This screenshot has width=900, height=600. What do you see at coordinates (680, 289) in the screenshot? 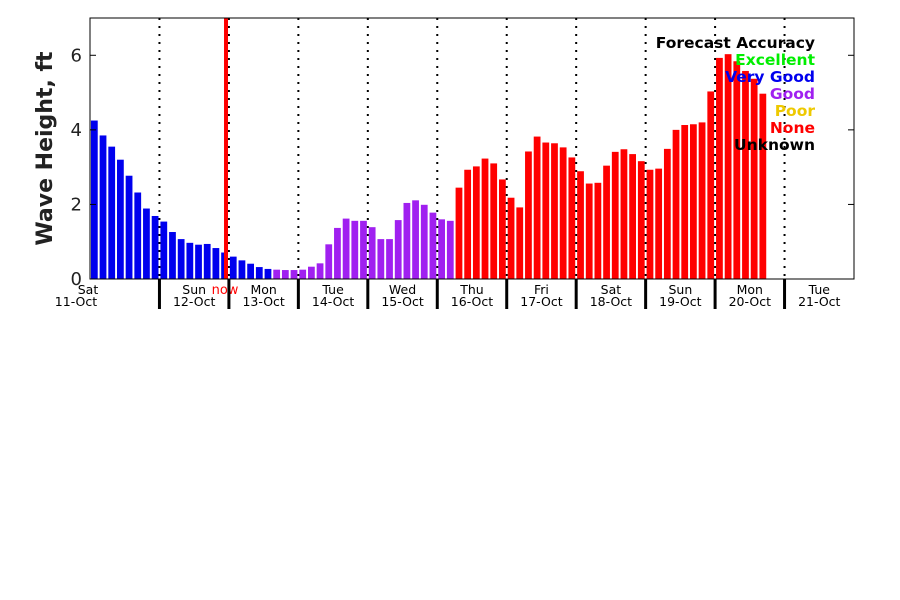
I see `x-tick-day-name: Sun` at bounding box center [680, 289].